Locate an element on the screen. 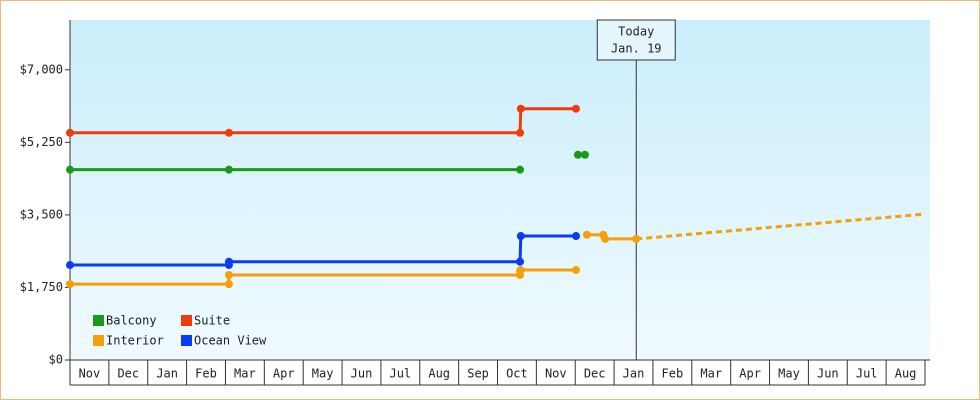 This screenshot has height=400, width=980. y-tick-label: $0 is located at coordinates (56, 360).